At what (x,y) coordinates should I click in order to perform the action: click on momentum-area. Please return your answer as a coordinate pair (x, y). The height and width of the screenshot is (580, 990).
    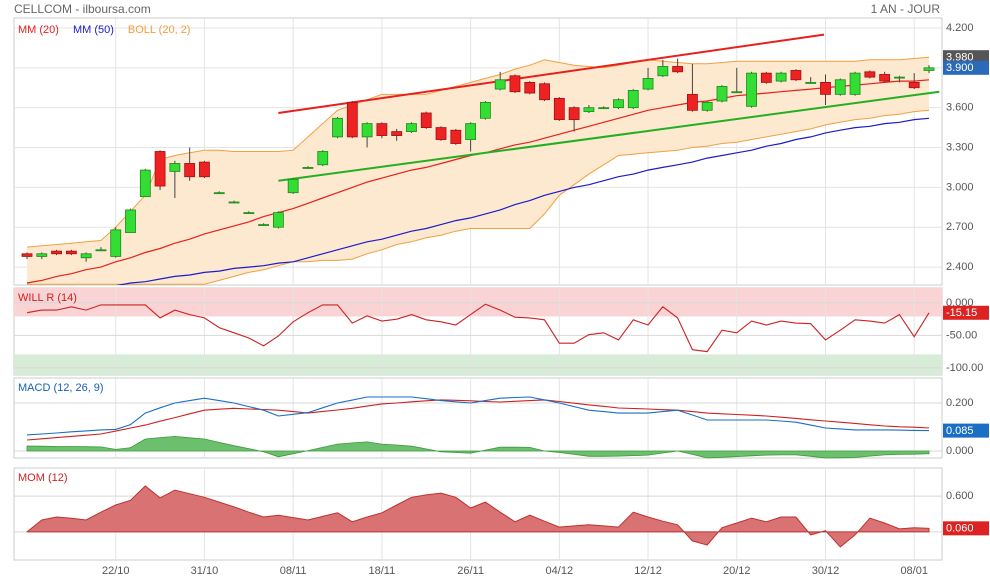
    Looking at the image, I should click on (478, 516).